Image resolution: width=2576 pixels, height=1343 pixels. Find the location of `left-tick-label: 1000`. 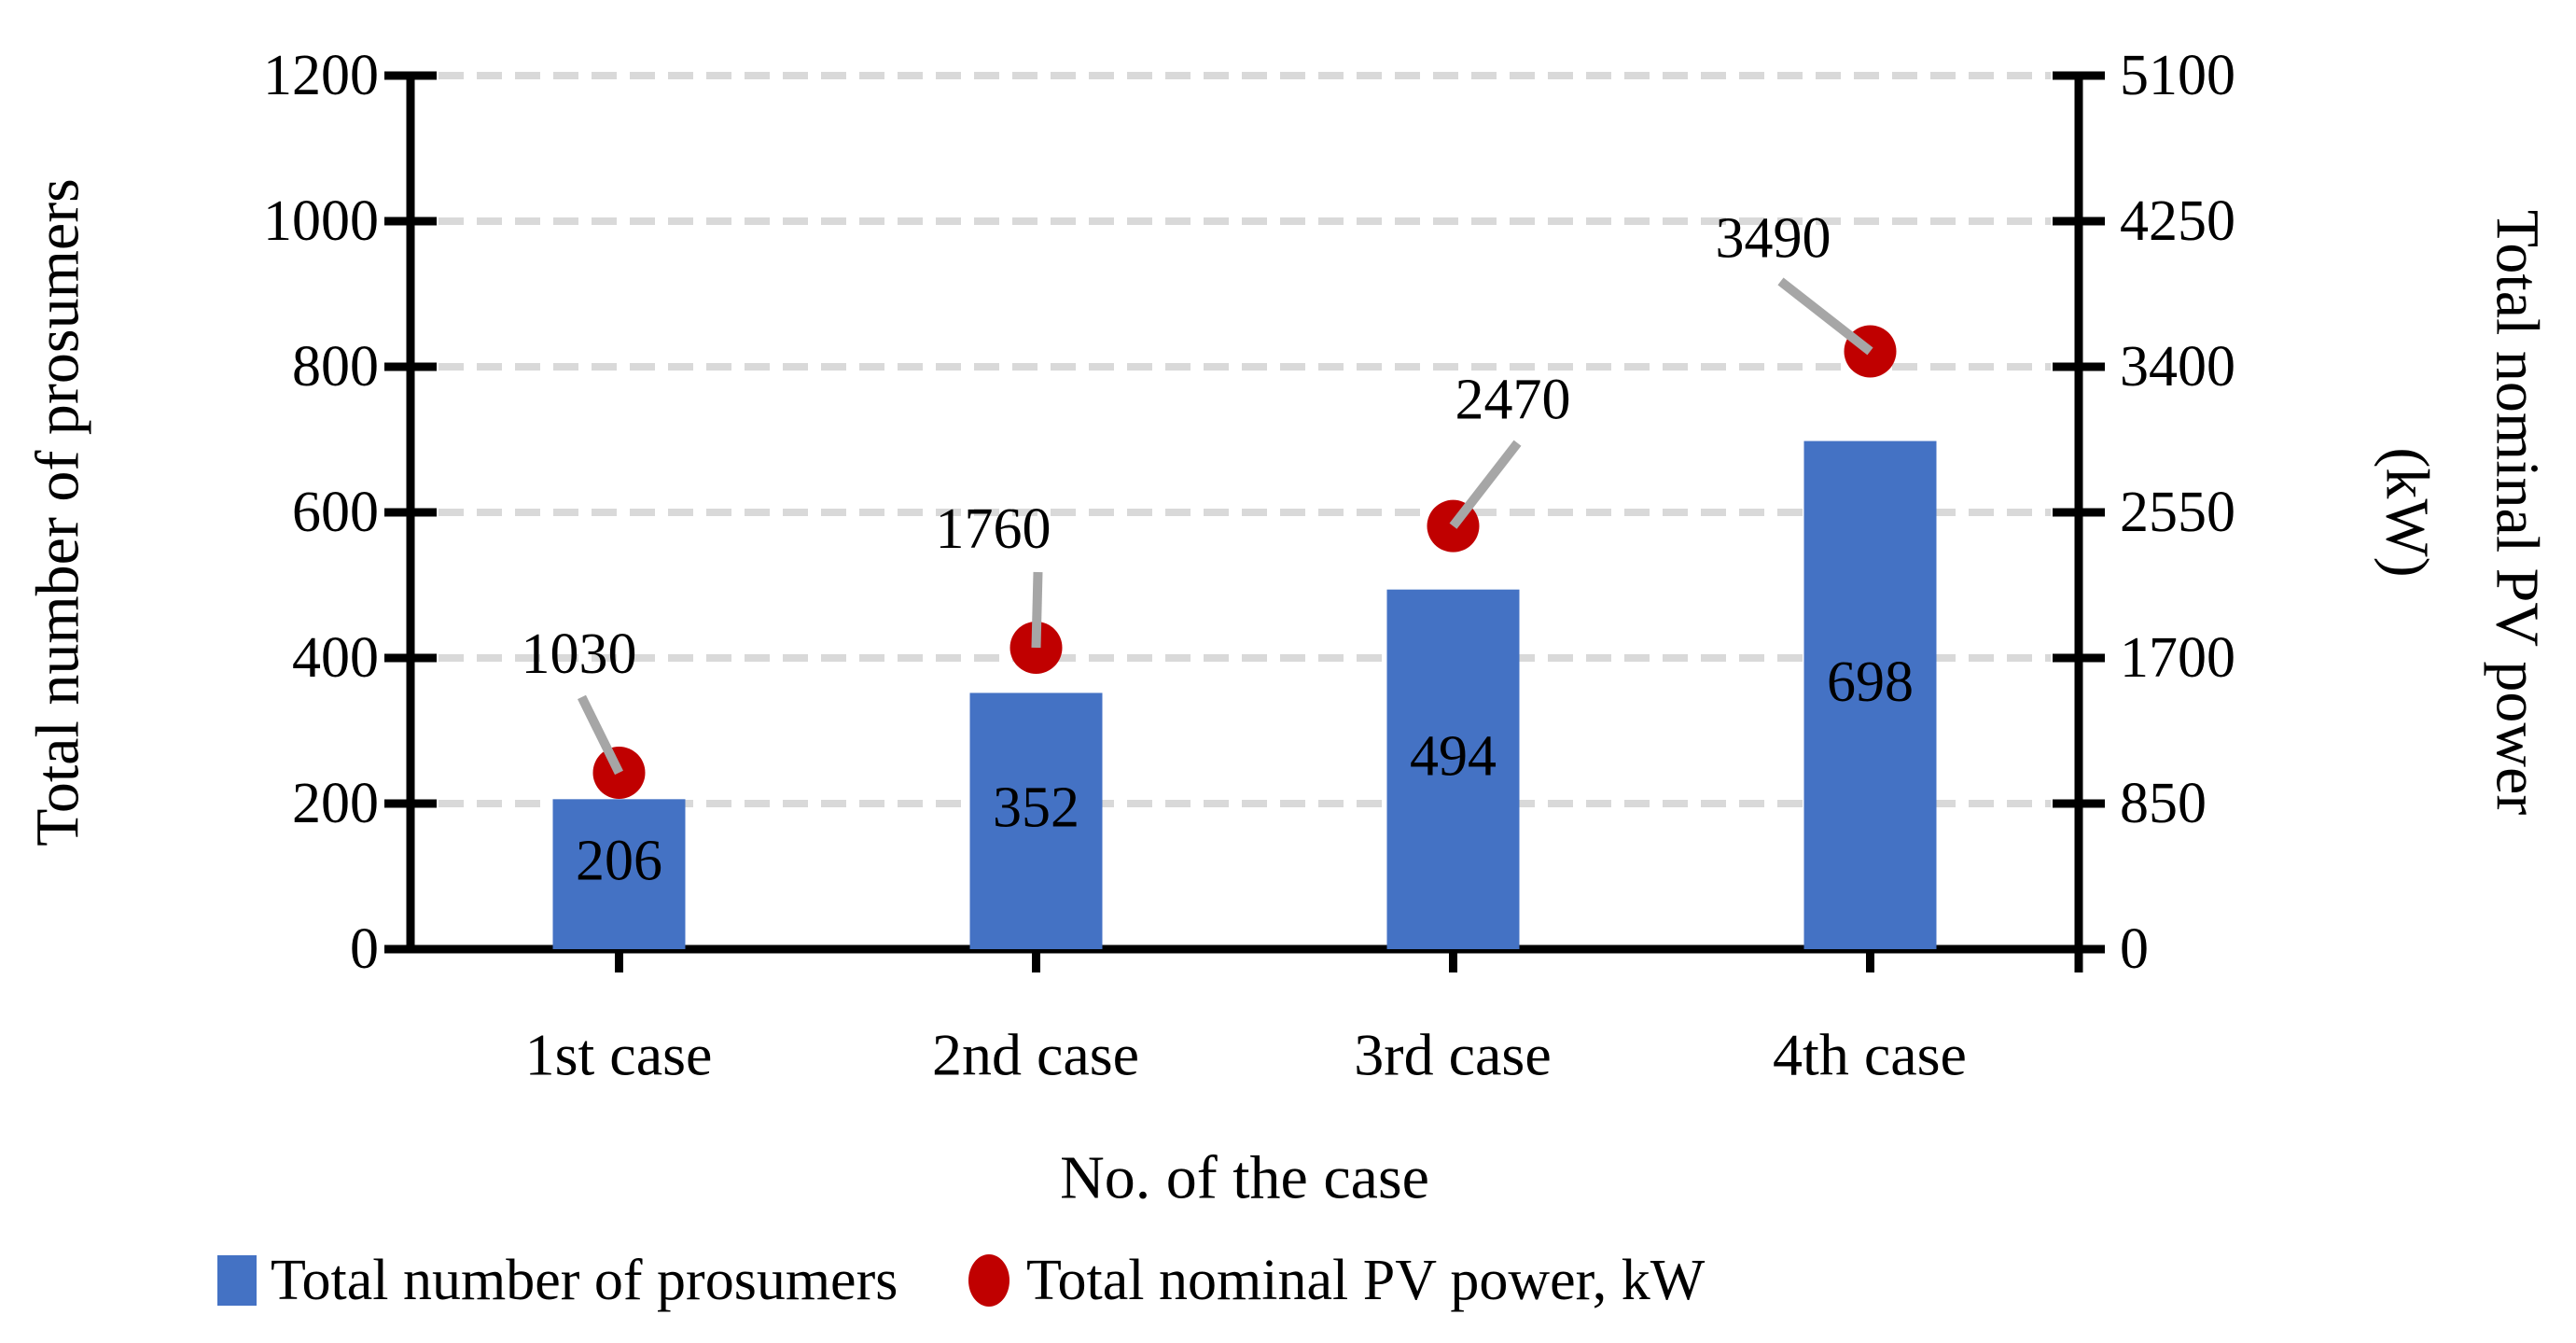

left-tick-label: 1000 is located at coordinates (321, 221).